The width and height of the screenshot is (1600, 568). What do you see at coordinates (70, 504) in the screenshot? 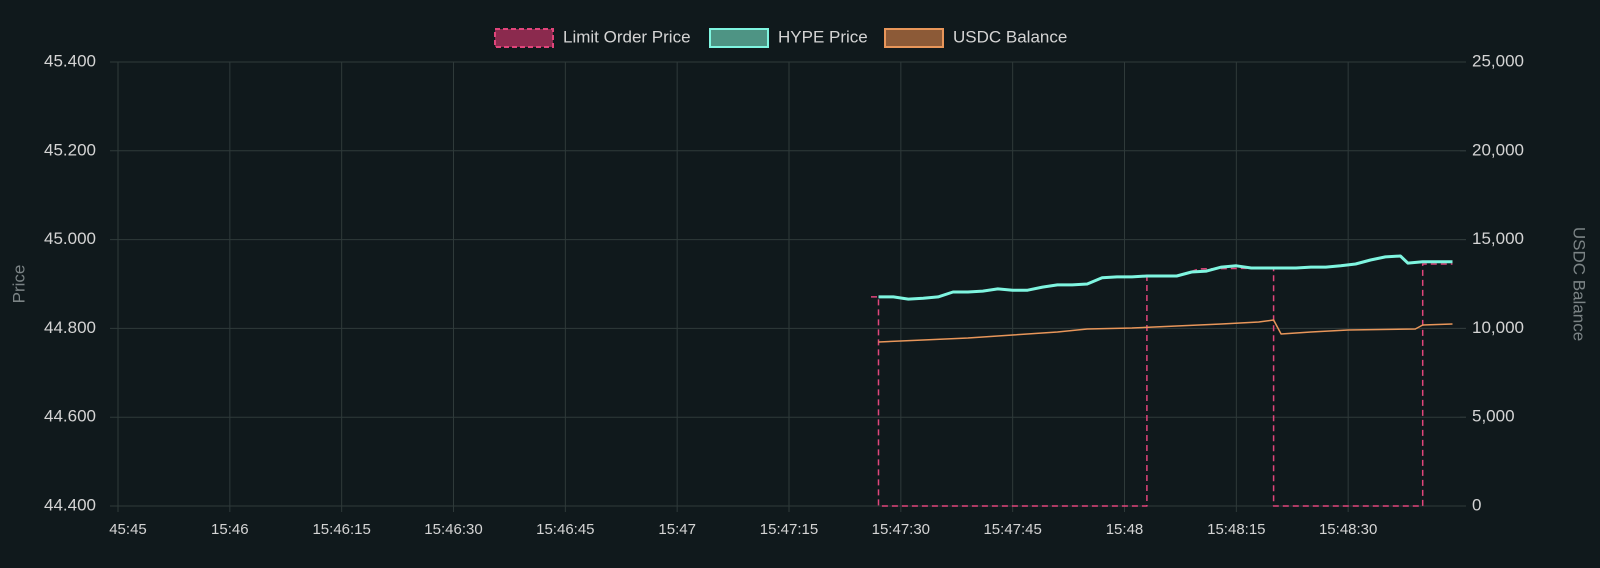
I see `y-tick-label: 44.400` at bounding box center [70, 504].